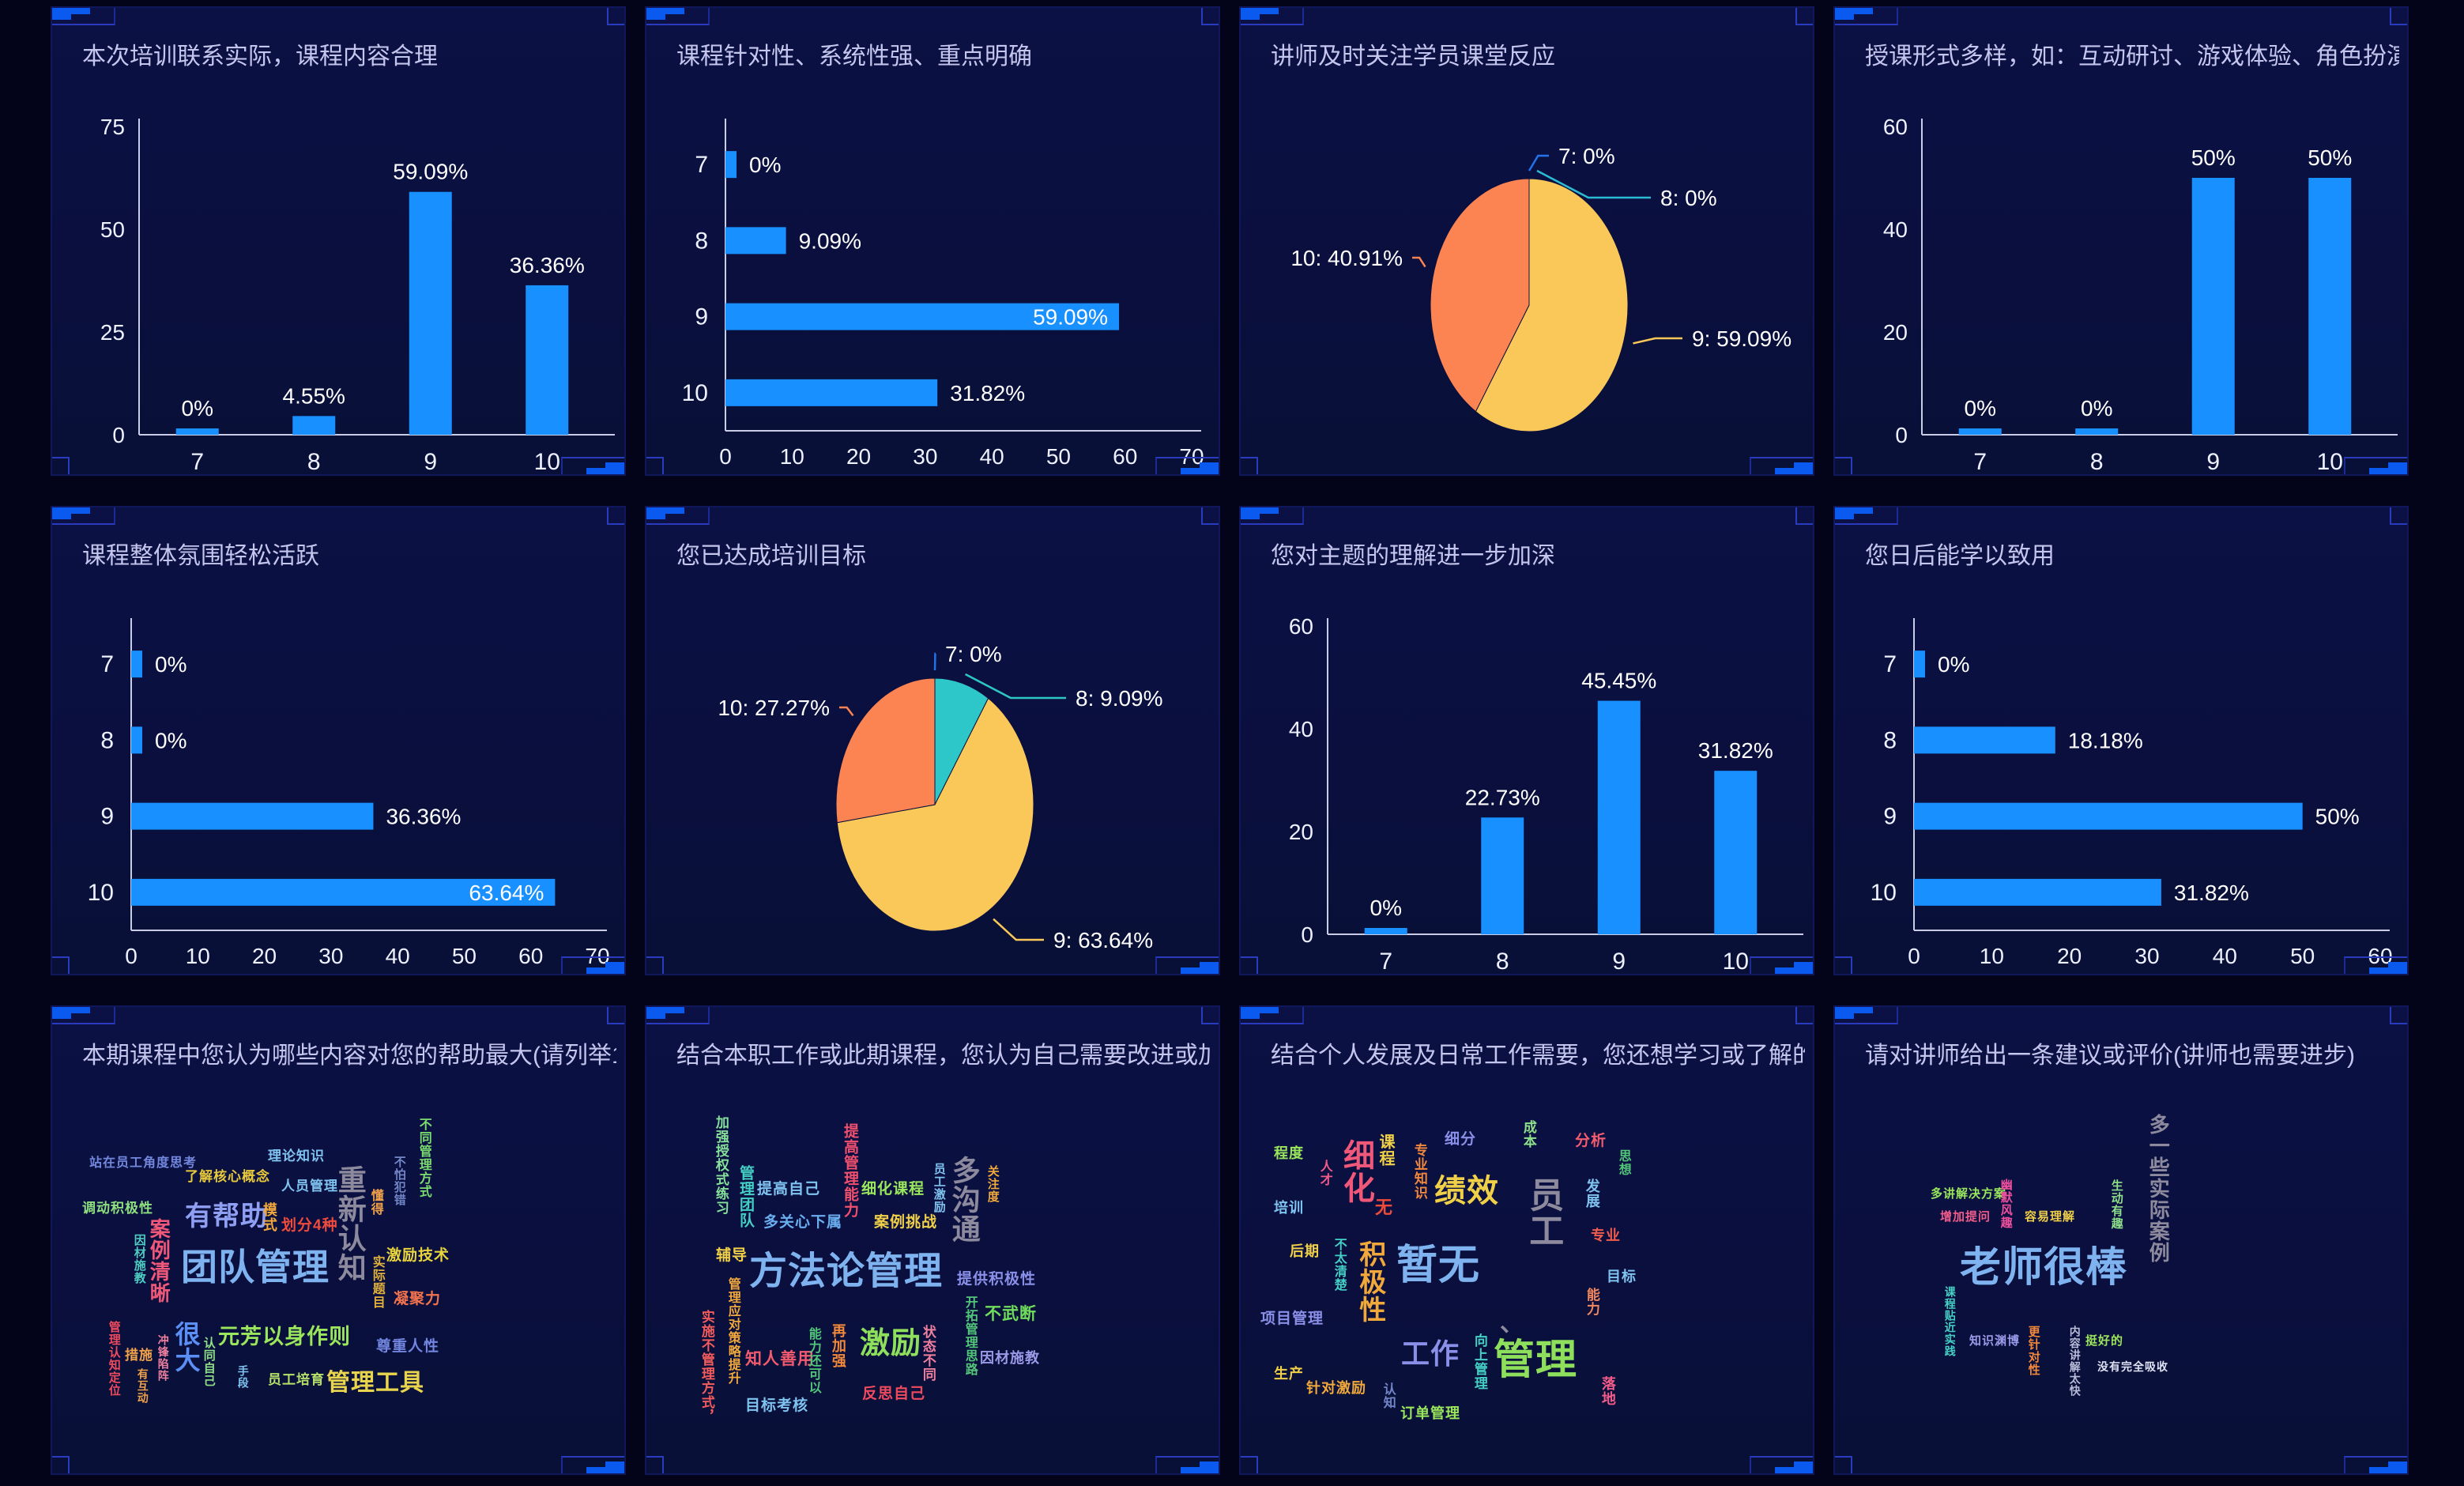 The width and height of the screenshot is (2464, 1486). What do you see at coordinates (721, 1165) in the screenshot?
I see `cloud-word: 加强授权式练习` at bounding box center [721, 1165].